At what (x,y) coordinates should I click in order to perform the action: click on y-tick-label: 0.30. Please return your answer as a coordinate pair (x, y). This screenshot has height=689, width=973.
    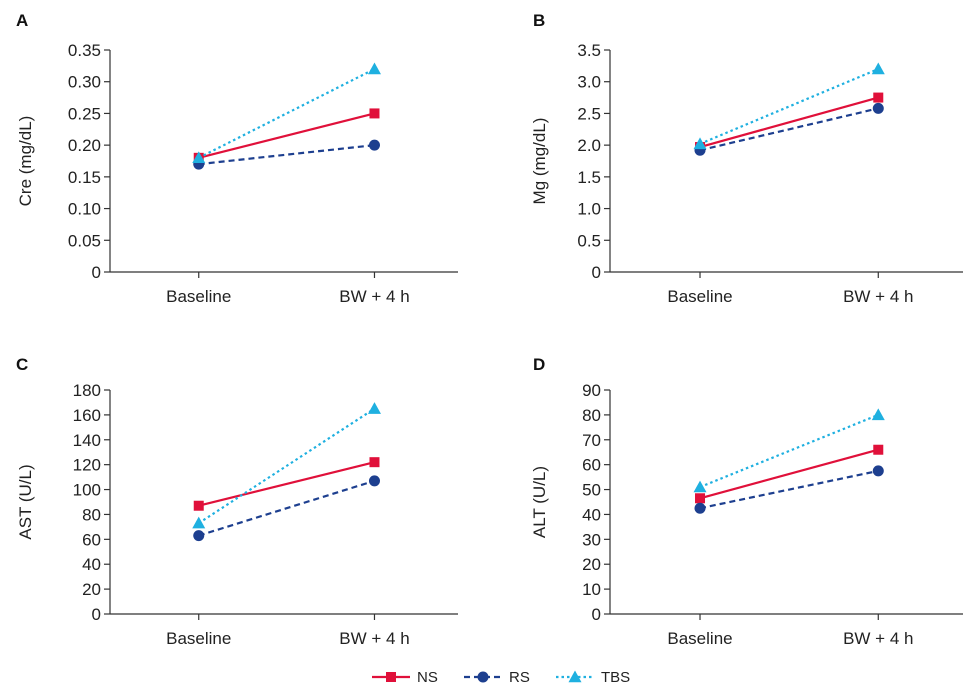
    Looking at the image, I should click on (84, 82).